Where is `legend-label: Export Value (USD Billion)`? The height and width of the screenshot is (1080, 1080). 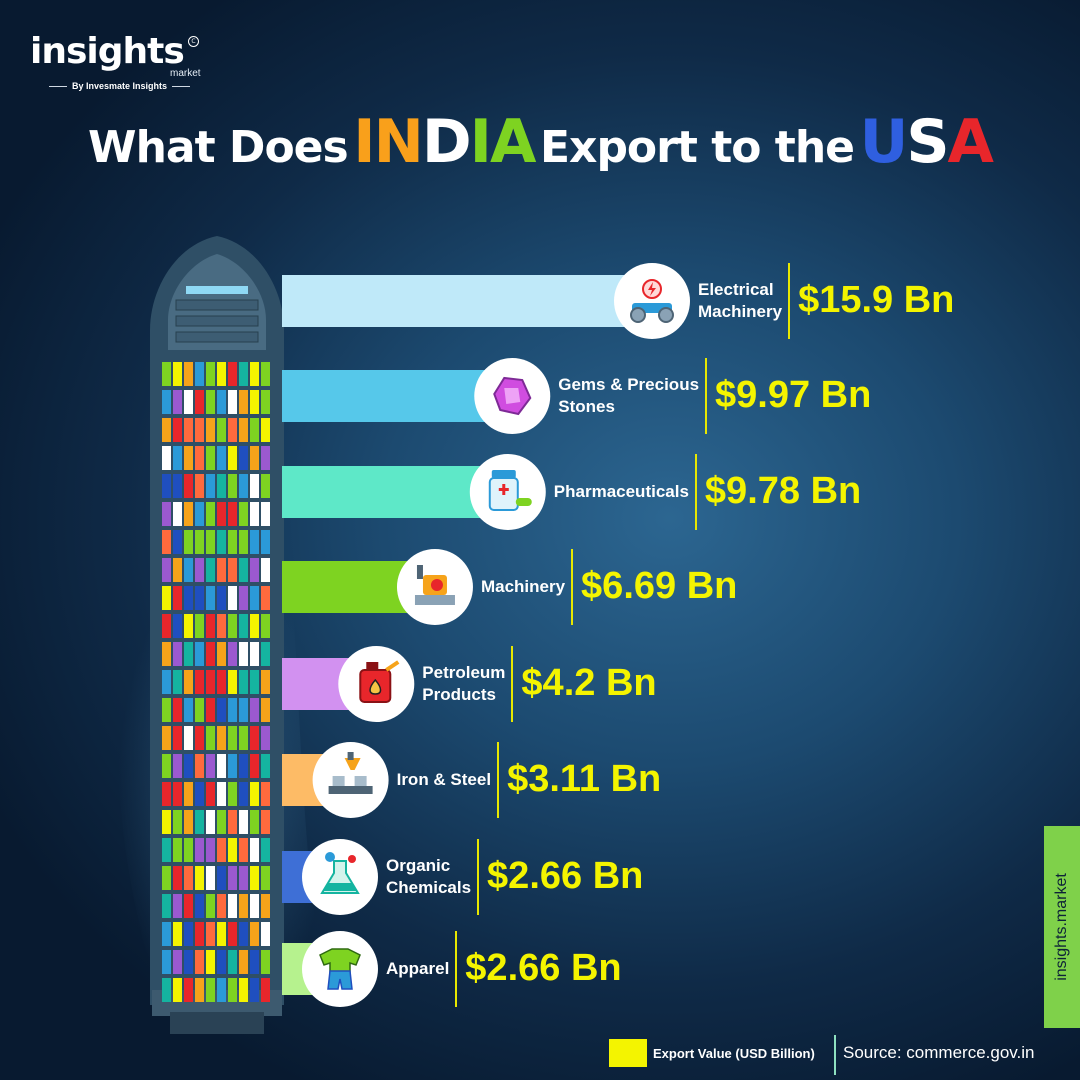
legend-label: Export Value (USD Billion) is located at coordinates (734, 1053).